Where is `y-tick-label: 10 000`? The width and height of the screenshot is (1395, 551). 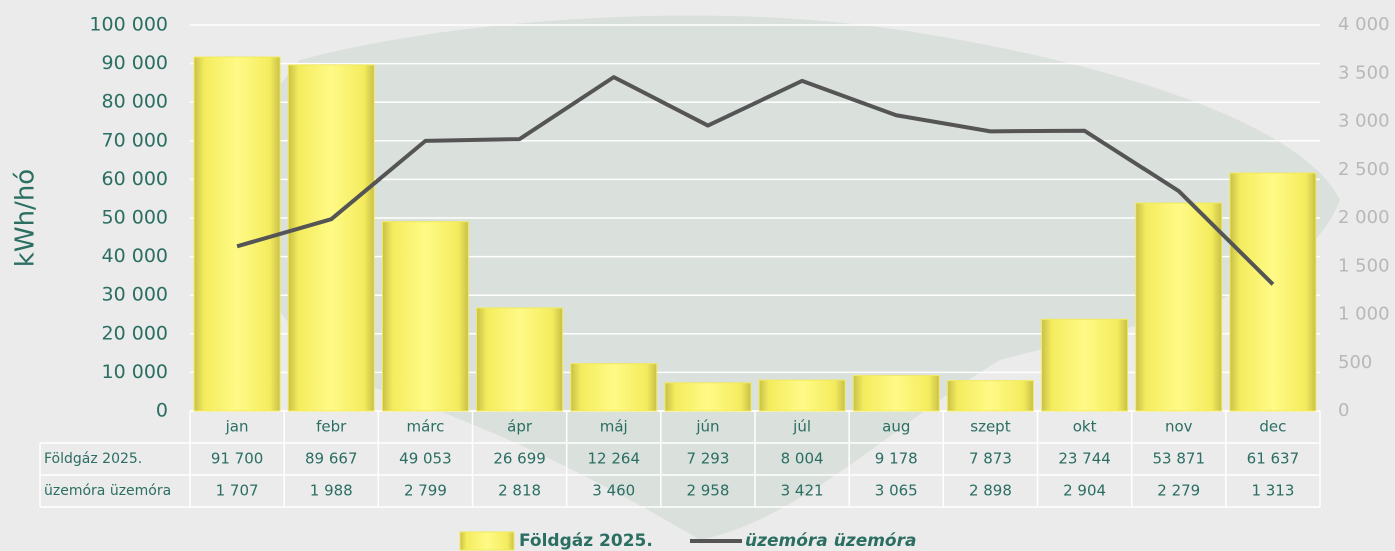
y-tick-label: 10 000 is located at coordinates (135, 372).